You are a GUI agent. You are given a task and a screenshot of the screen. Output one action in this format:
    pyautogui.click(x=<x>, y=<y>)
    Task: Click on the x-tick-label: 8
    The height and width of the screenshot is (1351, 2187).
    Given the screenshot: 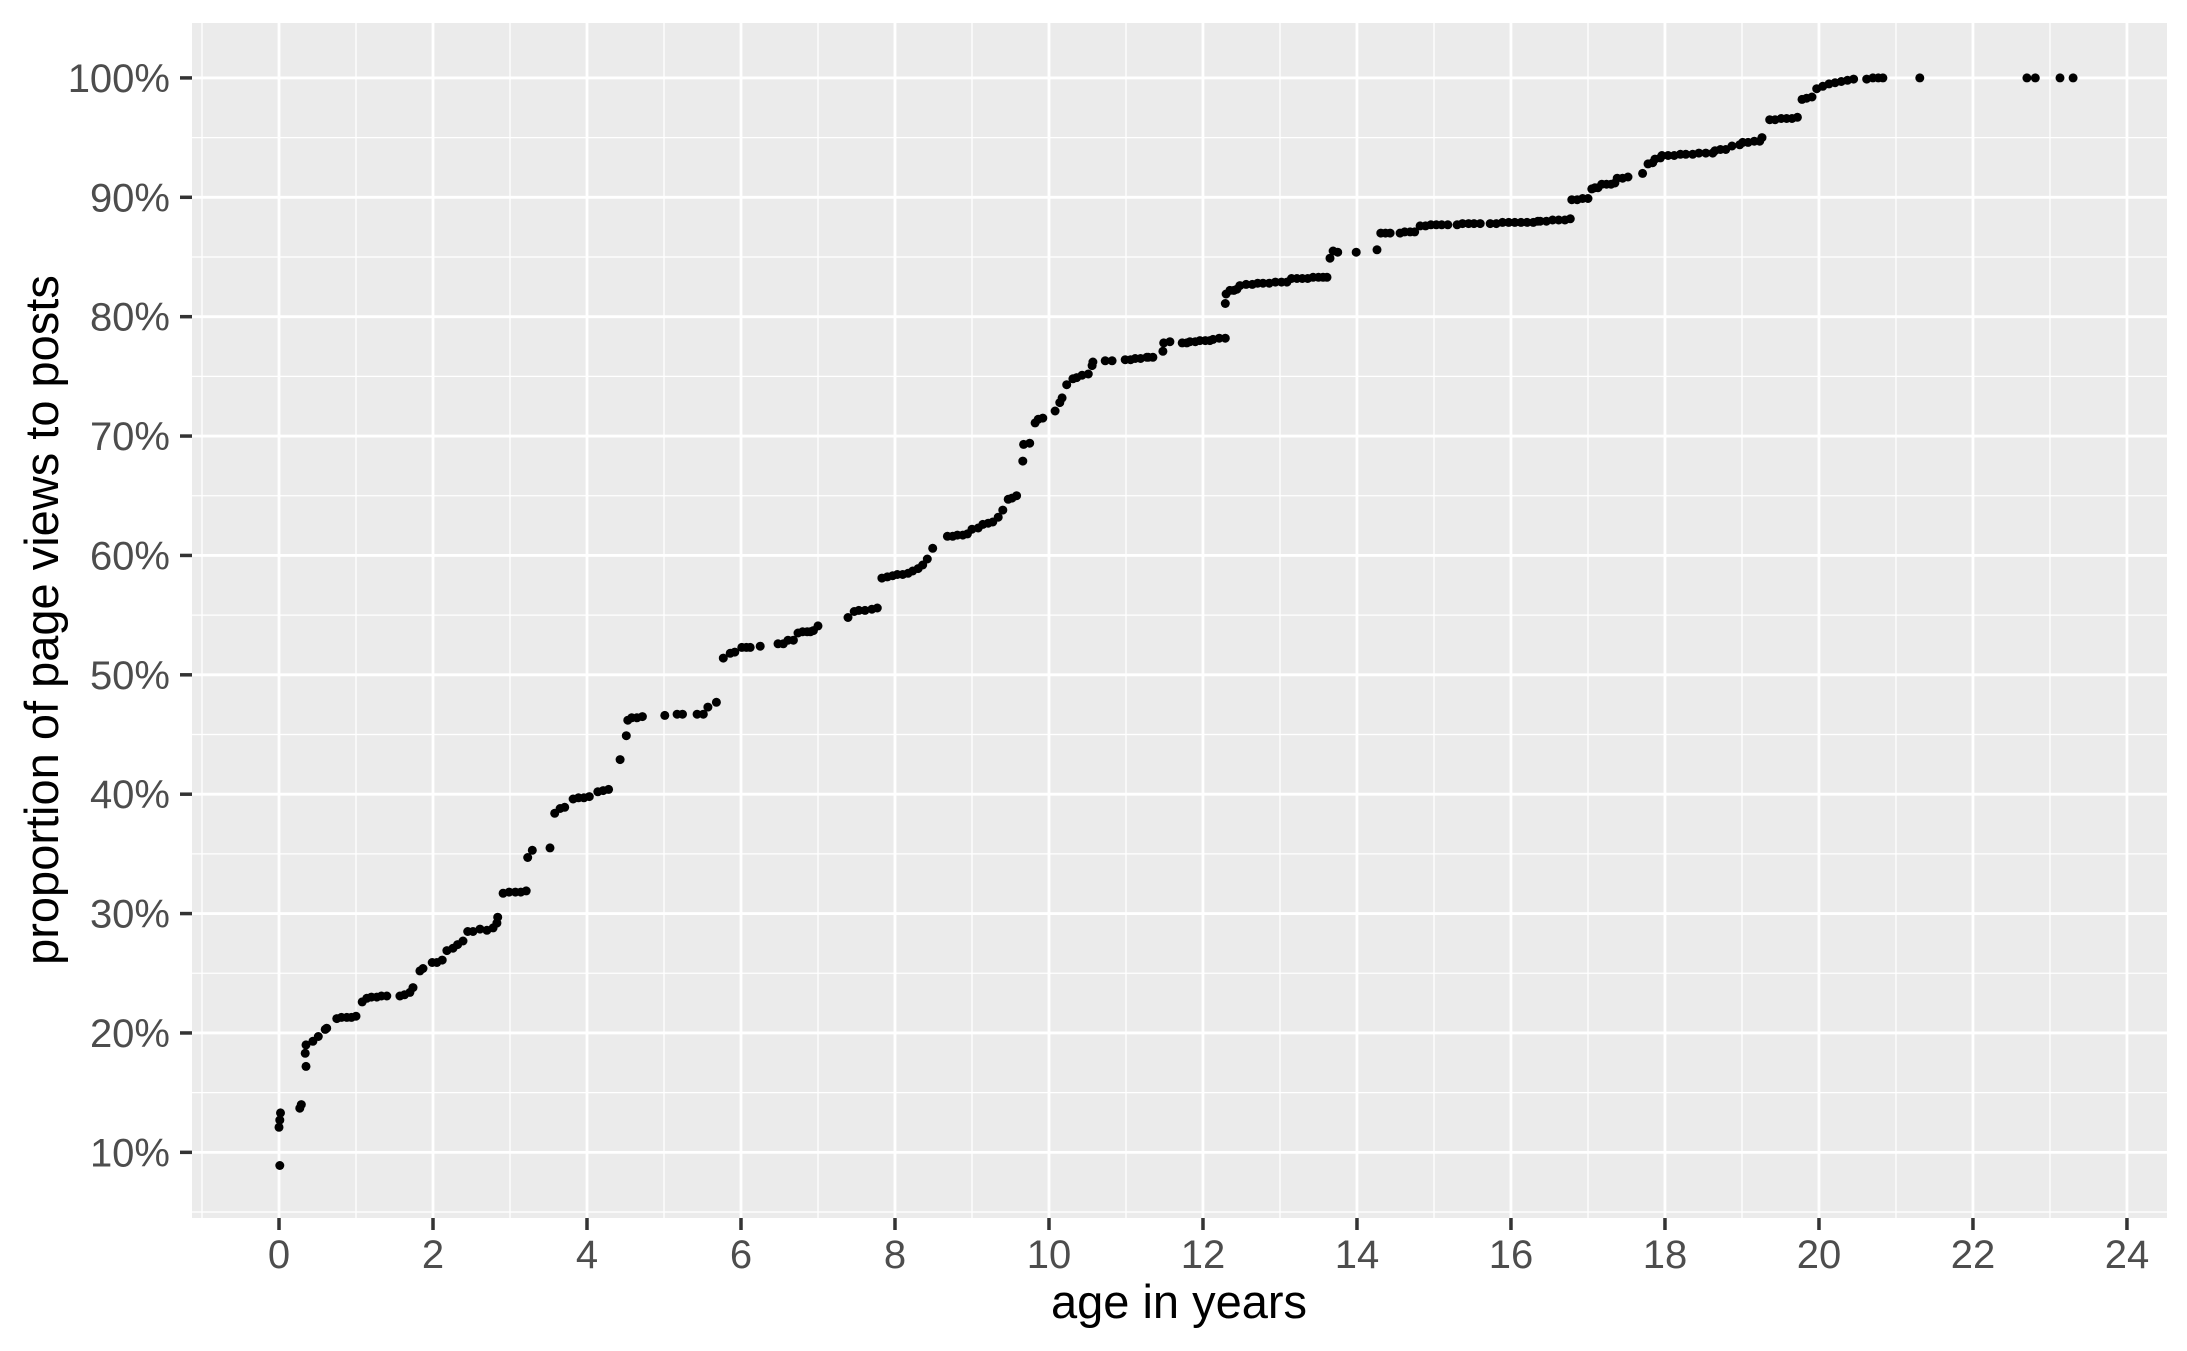 What is the action you would take?
    pyautogui.click(x=895, y=1255)
    